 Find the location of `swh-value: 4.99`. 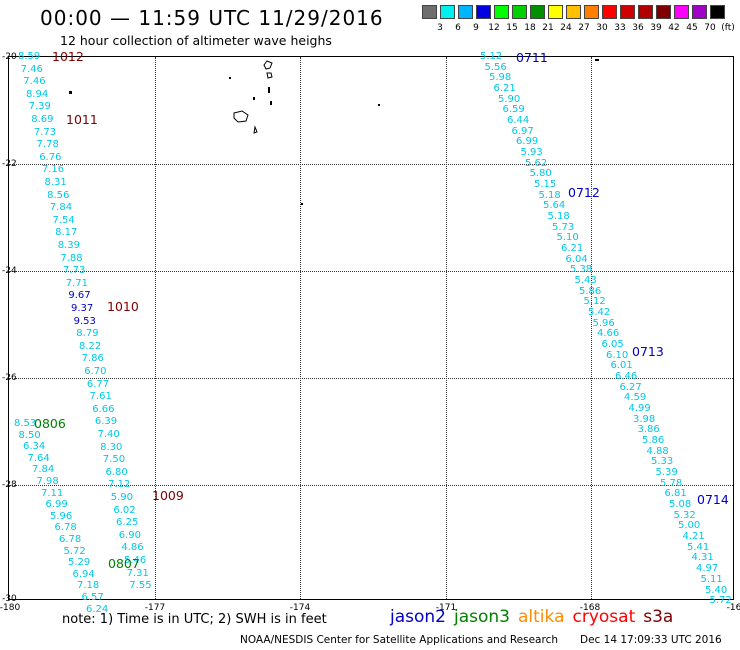

swh-value: 4.99 is located at coordinates (639, 409).